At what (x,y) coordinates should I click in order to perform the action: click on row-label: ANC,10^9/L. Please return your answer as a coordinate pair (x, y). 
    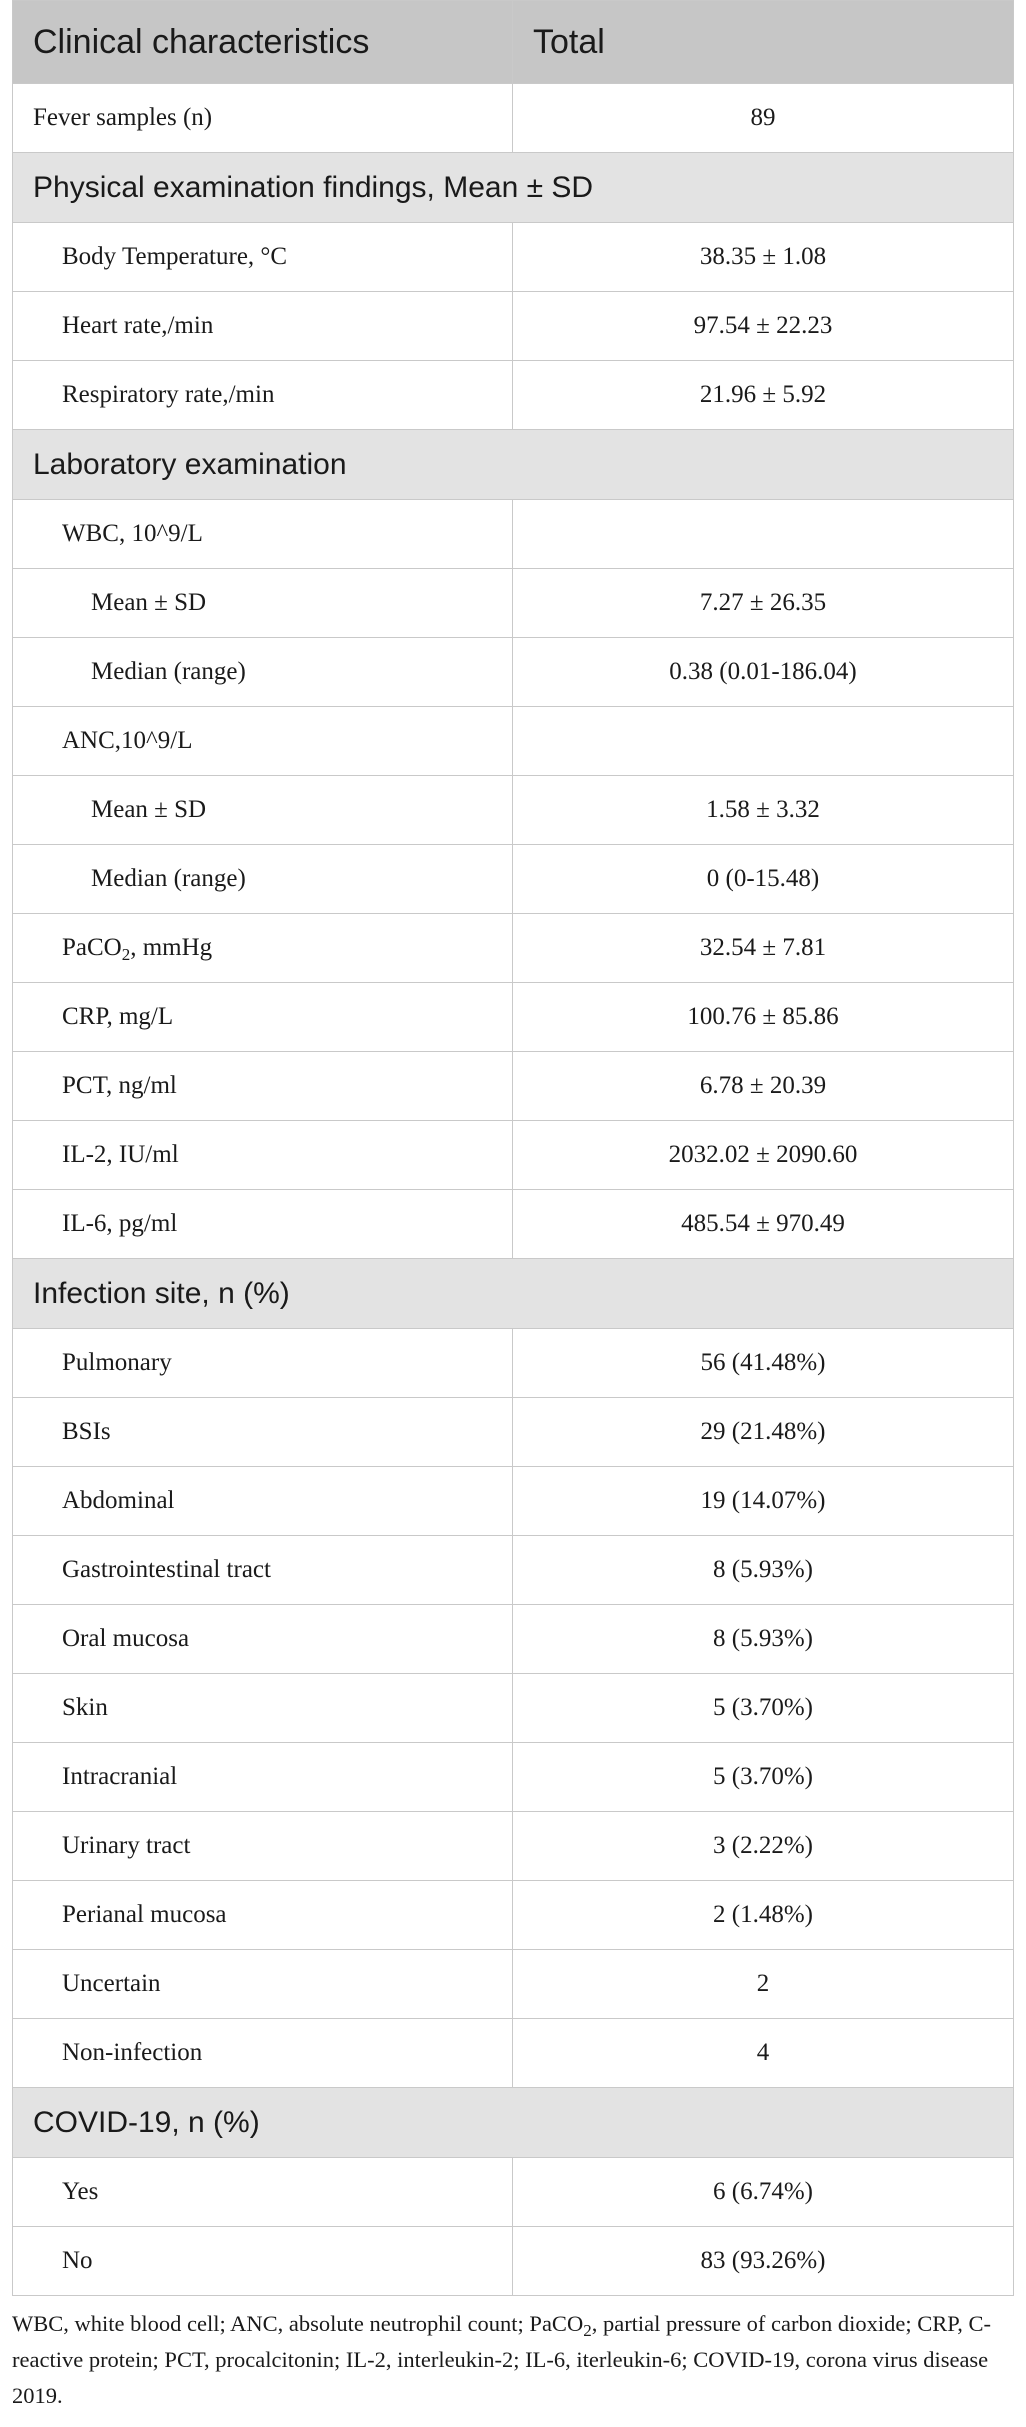
    Looking at the image, I should click on (262, 741).